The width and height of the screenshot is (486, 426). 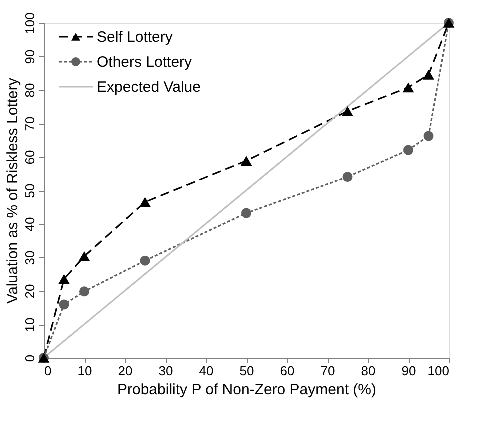 What do you see at coordinates (30, 191) in the screenshot?
I see `y-tick-label: 50` at bounding box center [30, 191].